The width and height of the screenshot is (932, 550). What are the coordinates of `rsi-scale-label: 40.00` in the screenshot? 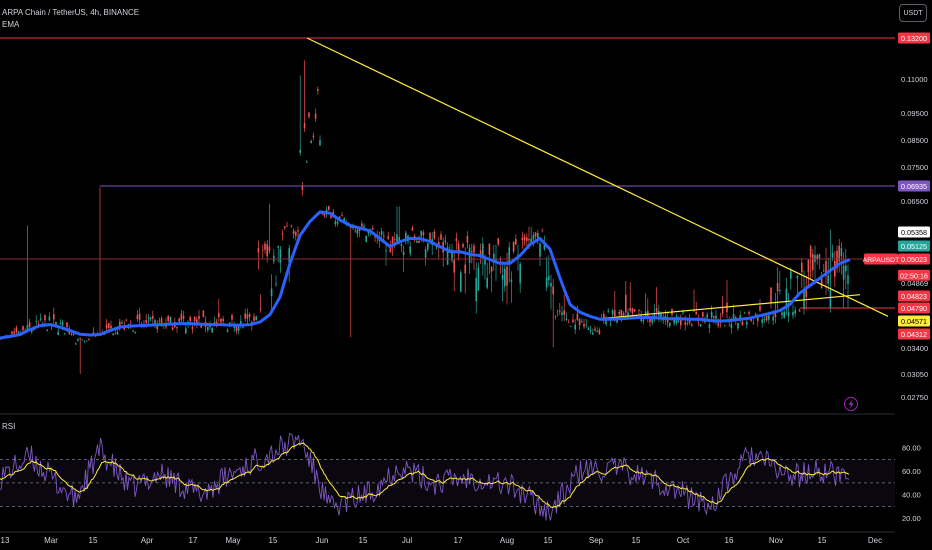 It's located at (911, 495).